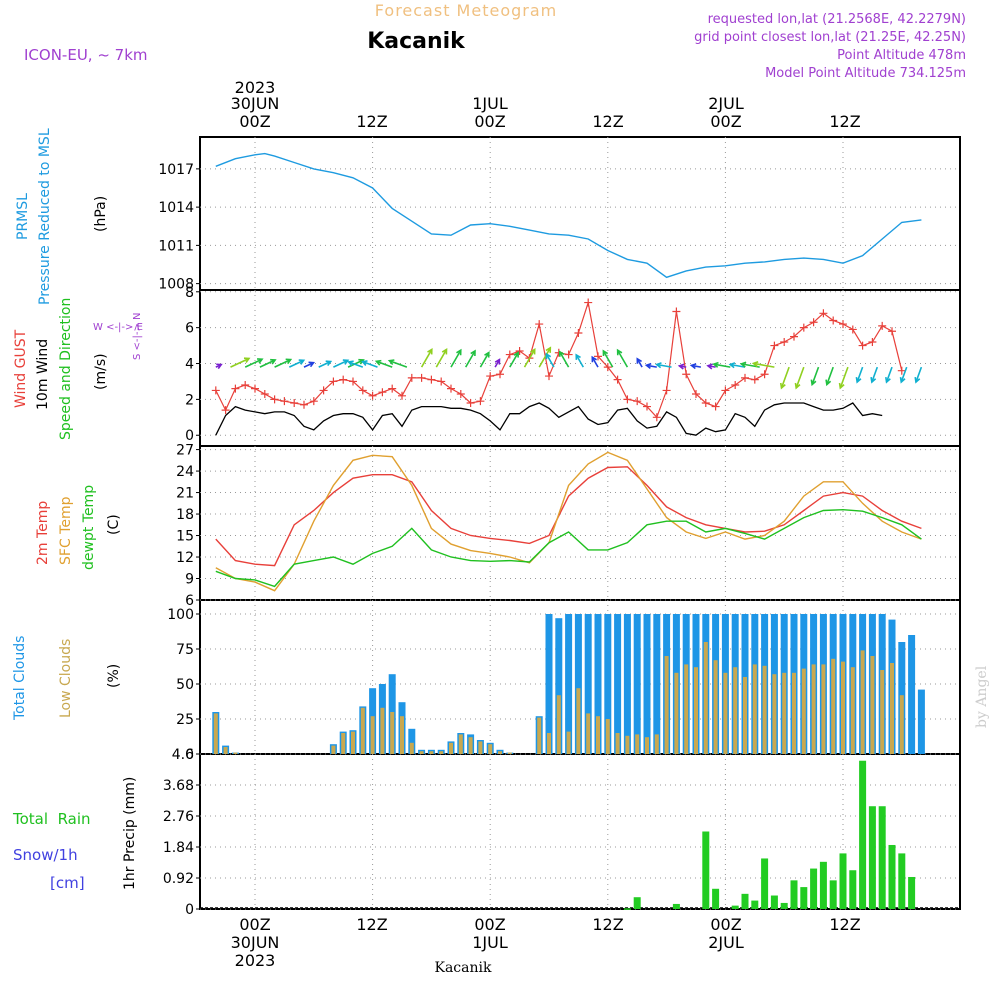 This screenshot has width=1000, height=1000. Describe the element at coordinates (255, 960) in the screenshot. I see `bottom-year: 2023` at that location.